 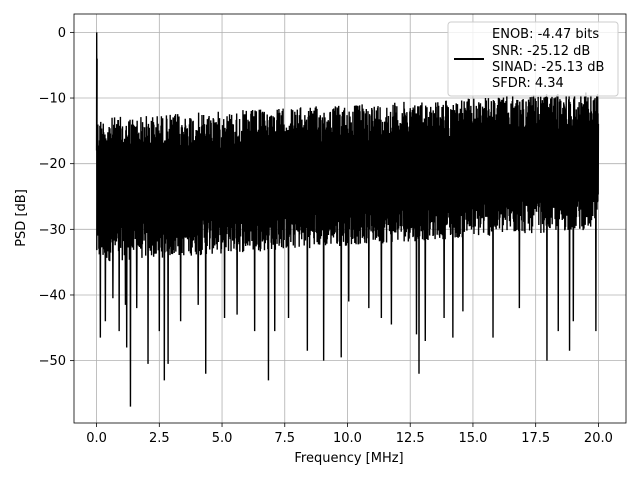 What do you see at coordinates (548, 67) in the screenshot?
I see `legend-sinad: SINAD: -25.13 dB` at bounding box center [548, 67].